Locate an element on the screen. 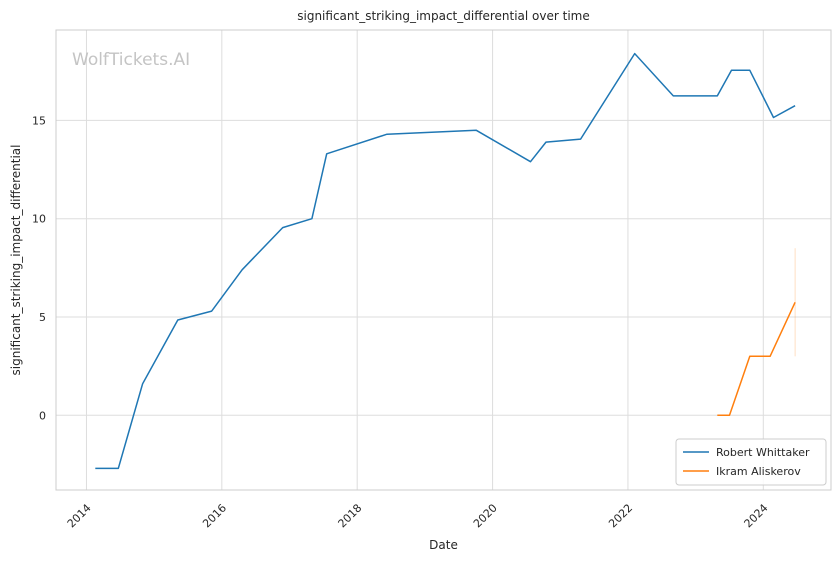 The height and width of the screenshot is (561, 840). y-axis-label: significant_striking_impact_differential is located at coordinates (16, 260).